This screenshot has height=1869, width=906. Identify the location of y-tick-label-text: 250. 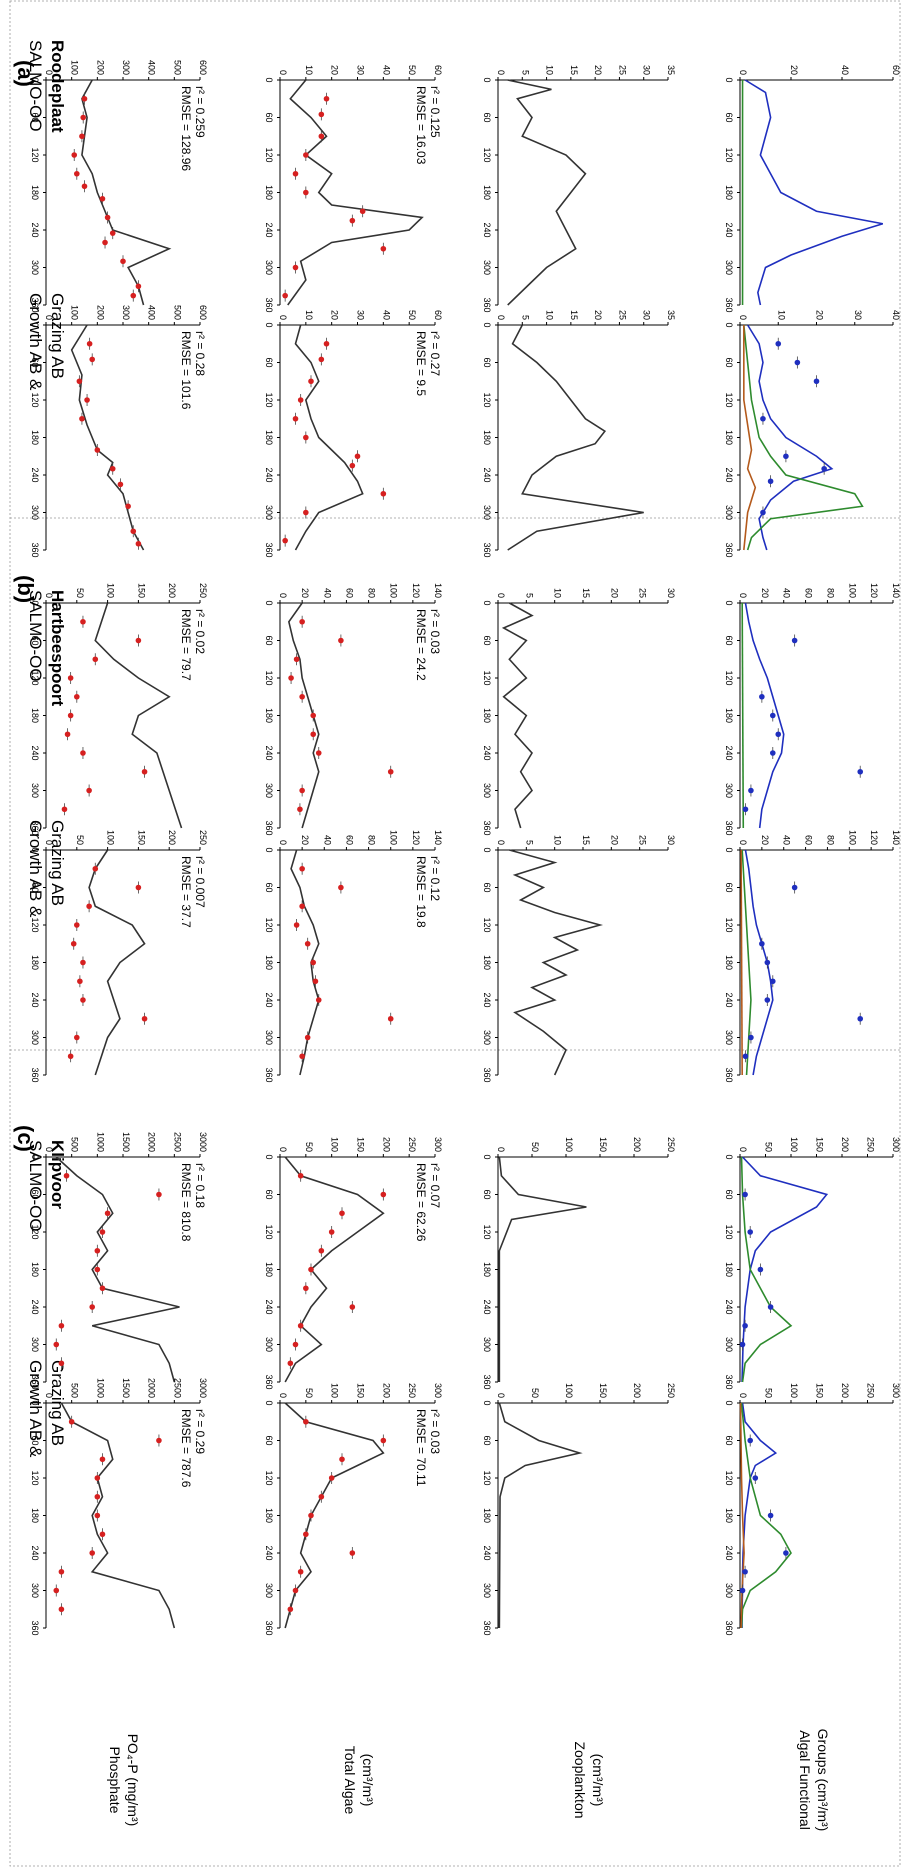
(871, 1144).